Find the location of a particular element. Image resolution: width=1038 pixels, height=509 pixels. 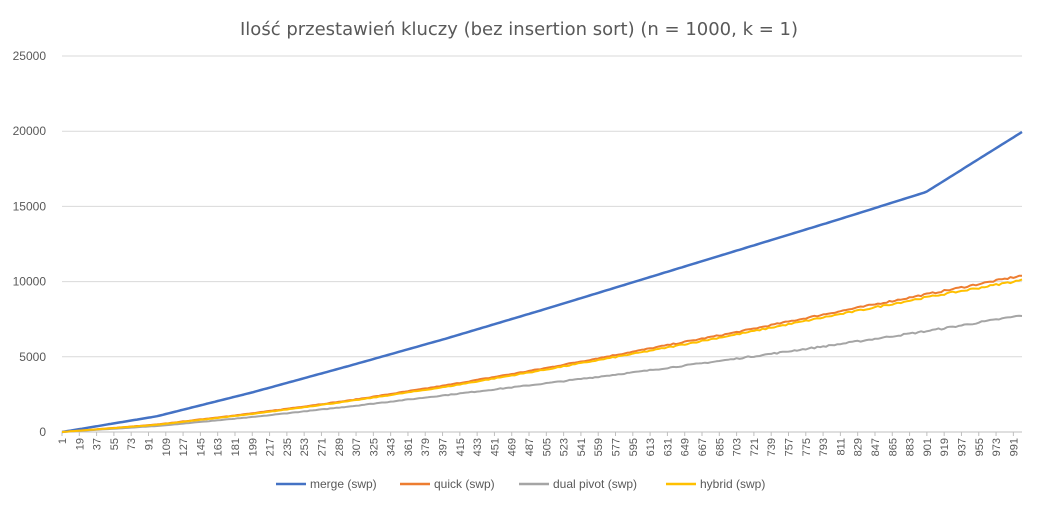

x-tick-label: 505 is located at coordinates (547, 447).